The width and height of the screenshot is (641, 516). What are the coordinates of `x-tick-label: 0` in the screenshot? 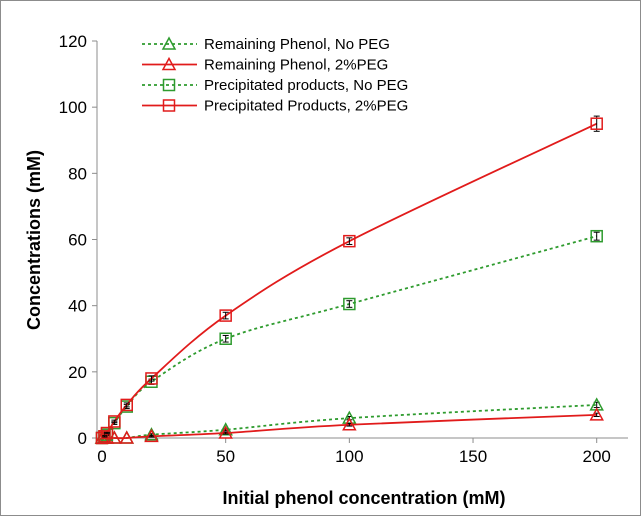 It's located at (101, 456).